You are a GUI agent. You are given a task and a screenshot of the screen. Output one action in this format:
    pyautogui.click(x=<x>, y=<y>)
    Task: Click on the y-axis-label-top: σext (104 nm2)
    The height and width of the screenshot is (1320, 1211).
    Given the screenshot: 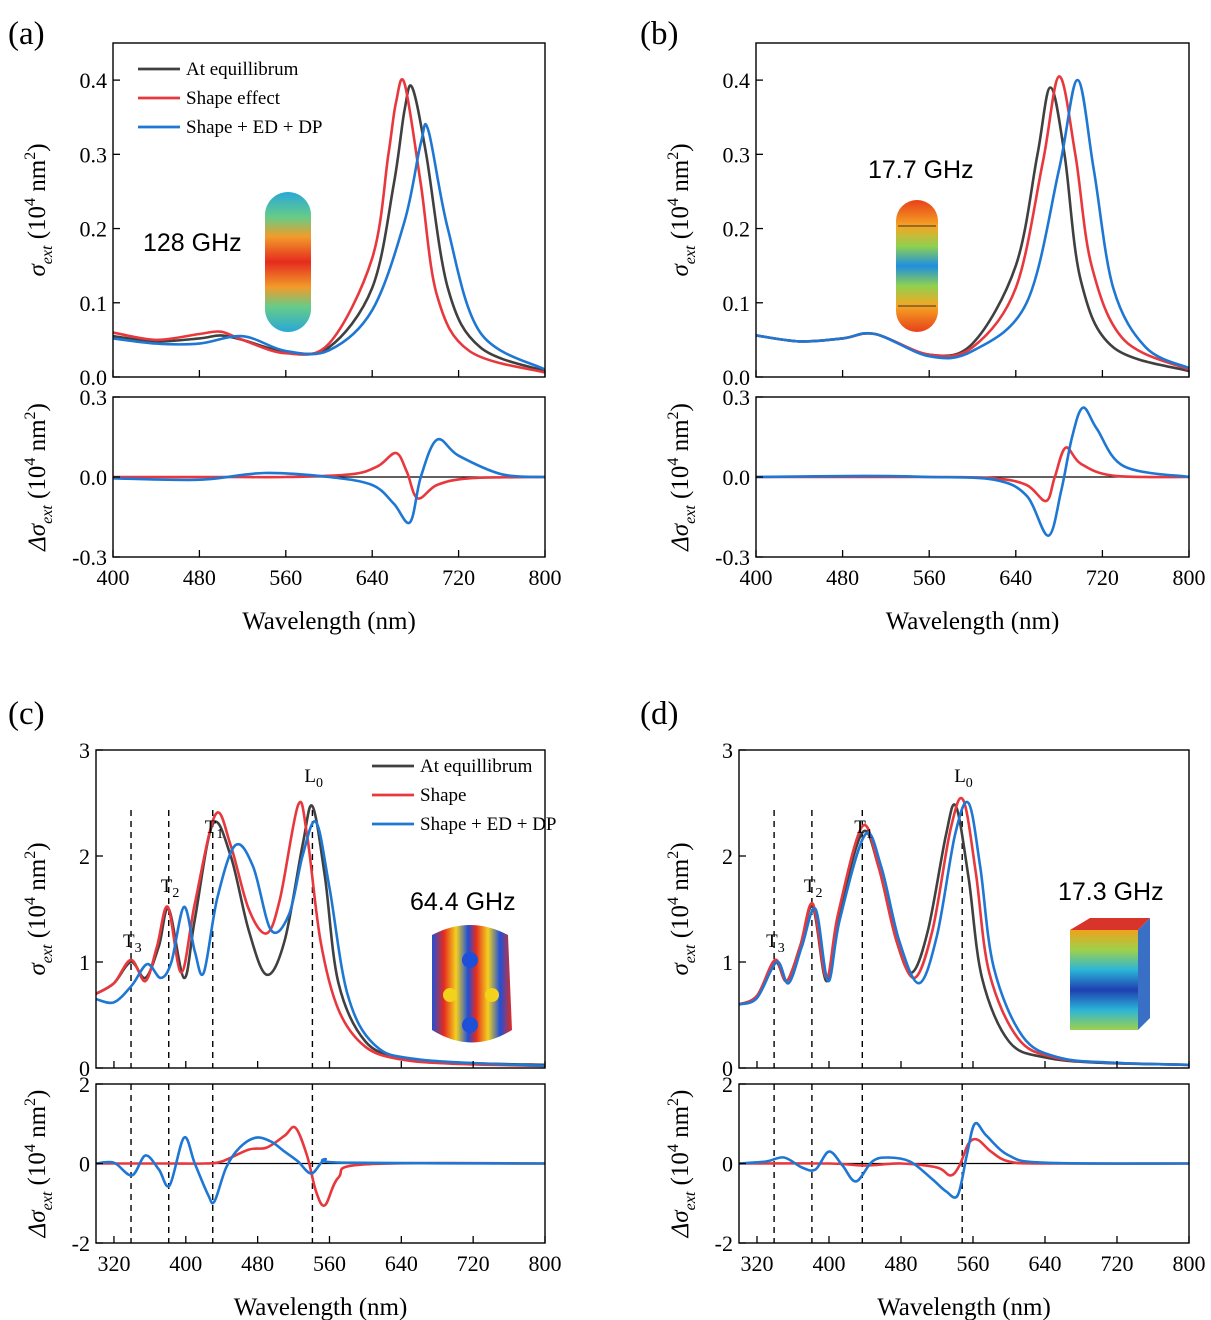 What is the action you would take?
    pyautogui.click(x=39, y=209)
    